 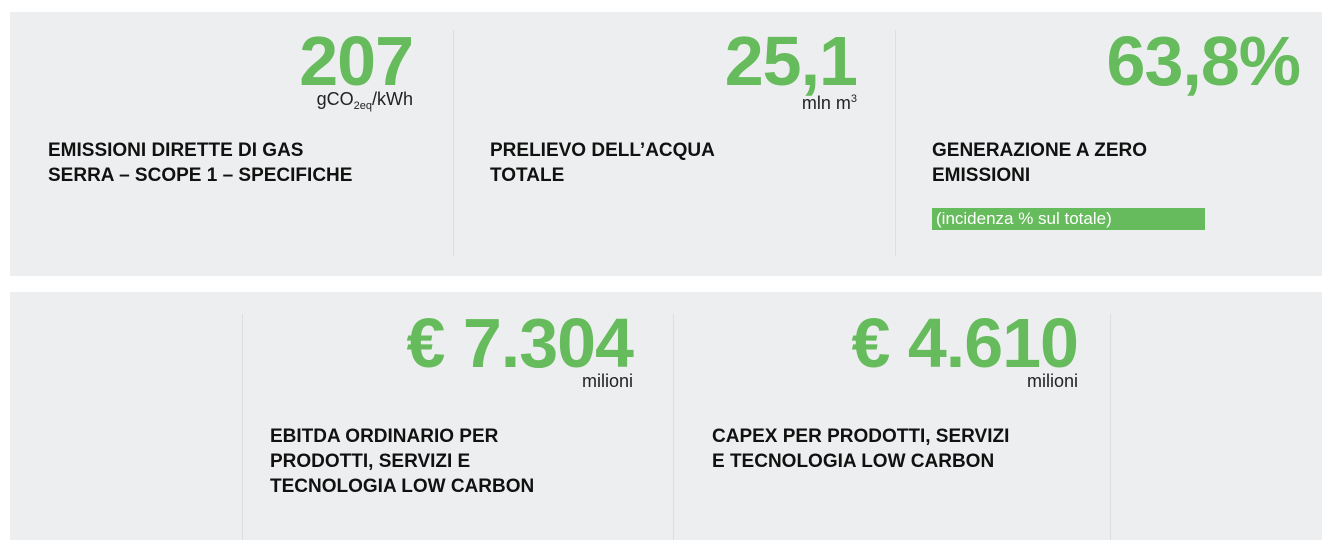 I want to click on label-line: PRELIEVO DELL’ACQUA, so click(x=602, y=150).